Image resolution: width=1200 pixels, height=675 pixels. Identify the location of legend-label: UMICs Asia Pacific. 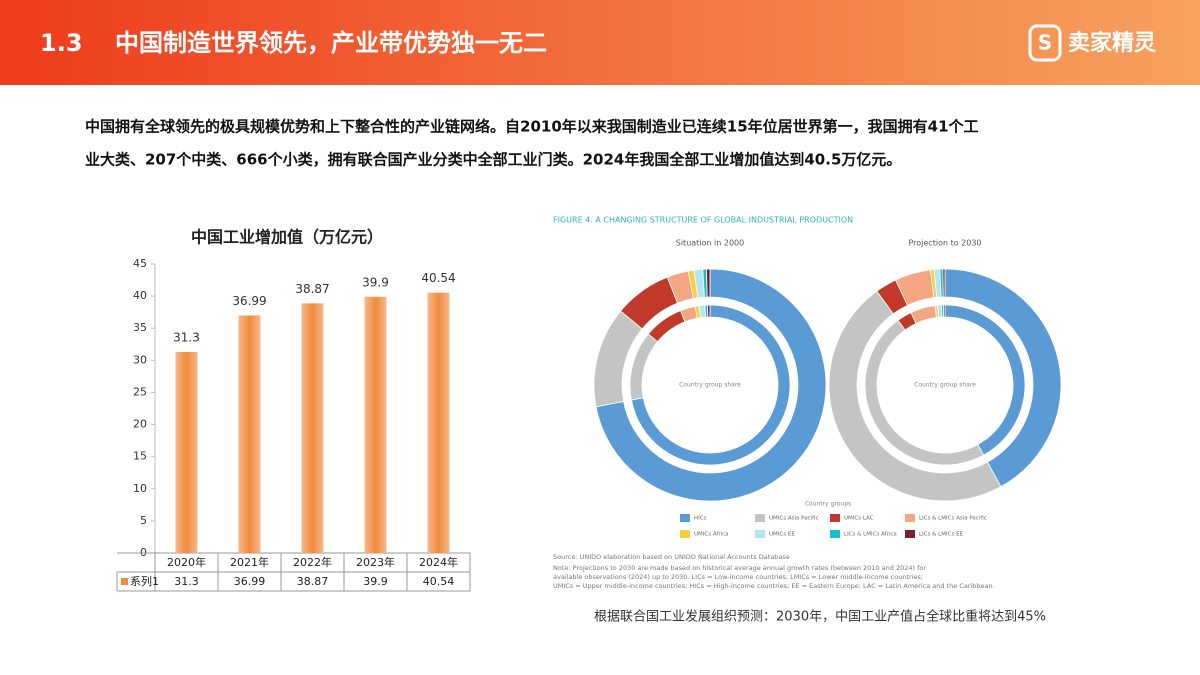
(794, 519).